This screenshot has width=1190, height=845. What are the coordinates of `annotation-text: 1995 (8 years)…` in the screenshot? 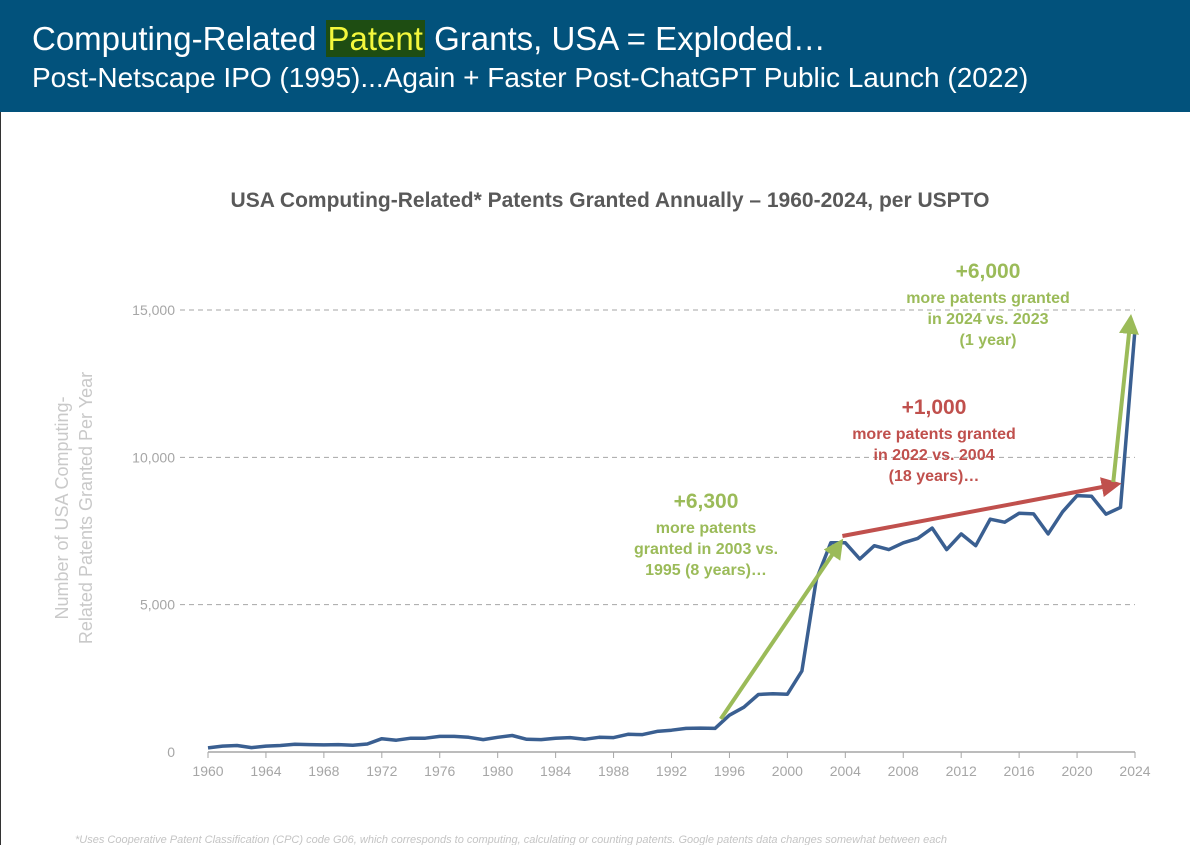 It's located at (706, 570).